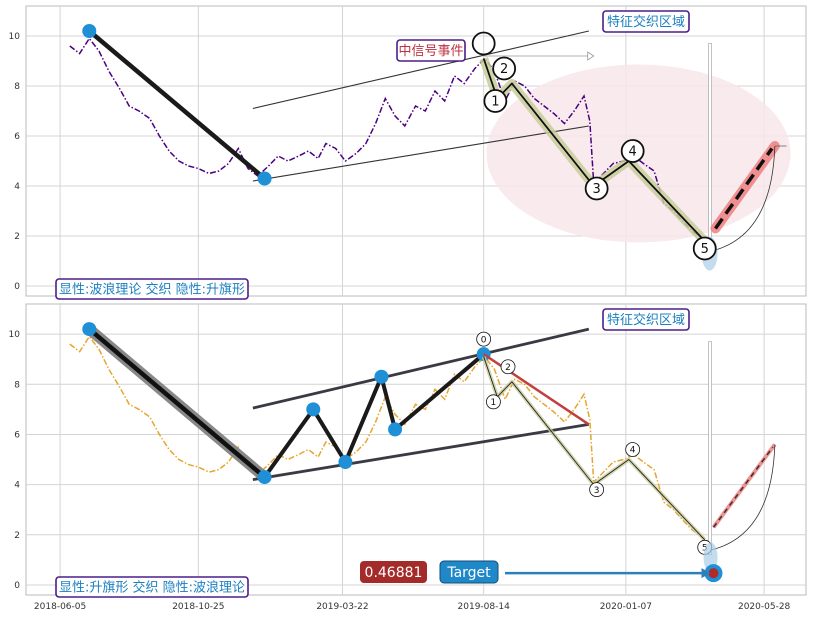 Image resolution: width=813 pixels, height=617 pixels. What do you see at coordinates (626, 607) in the screenshot?
I see `x-tick-label: 2020-01-07` at bounding box center [626, 607].